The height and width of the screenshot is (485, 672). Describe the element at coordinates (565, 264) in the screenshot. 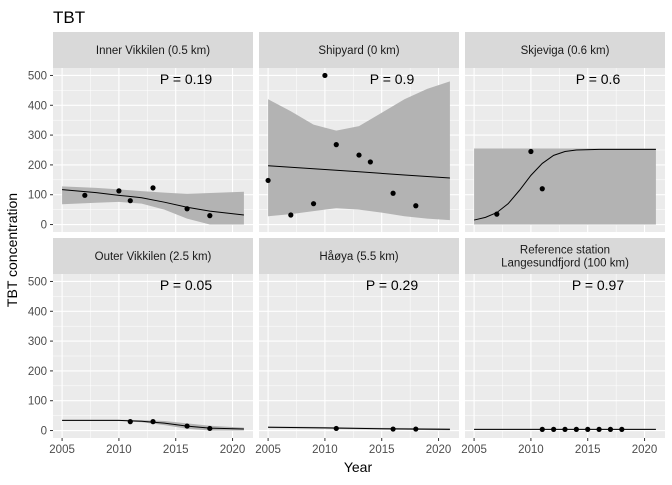

I see `facet-strip-label: Langesundfjord (100 km)` at that location.